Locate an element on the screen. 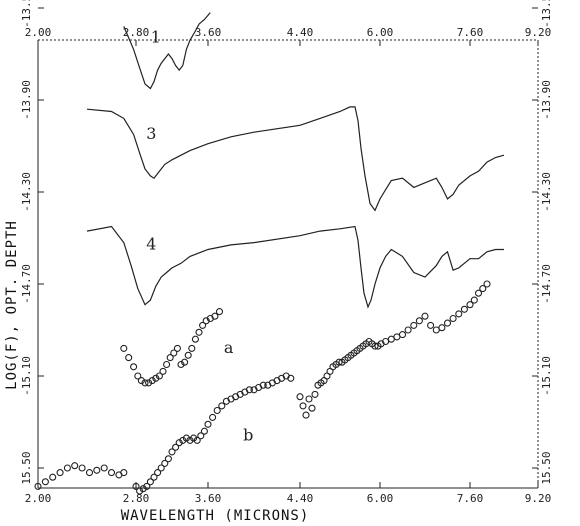  y-tick-label-right: -13.50 is located at coordinates (546, 14).